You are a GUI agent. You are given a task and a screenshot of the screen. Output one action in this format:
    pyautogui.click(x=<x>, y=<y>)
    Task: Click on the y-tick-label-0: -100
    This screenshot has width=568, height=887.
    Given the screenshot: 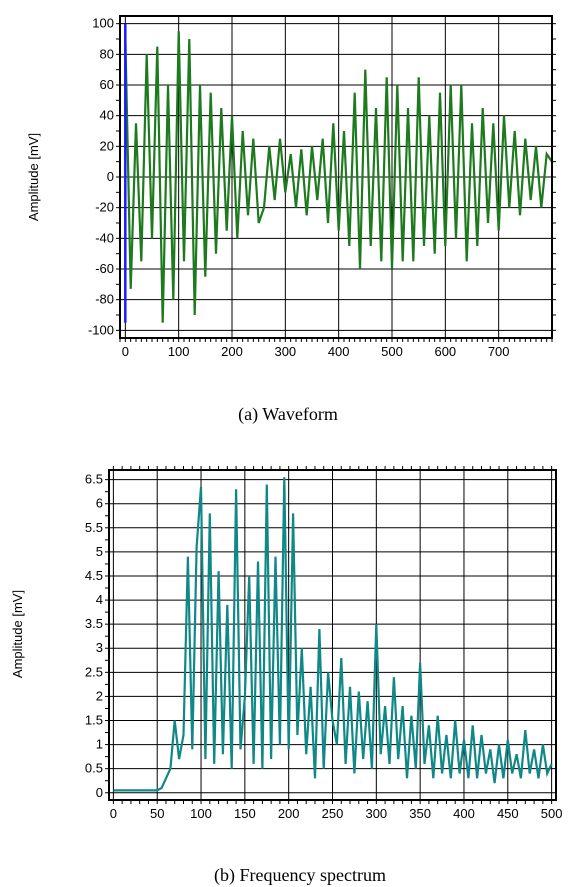 What is the action you would take?
    pyautogui.click(x=101, y=329)
    